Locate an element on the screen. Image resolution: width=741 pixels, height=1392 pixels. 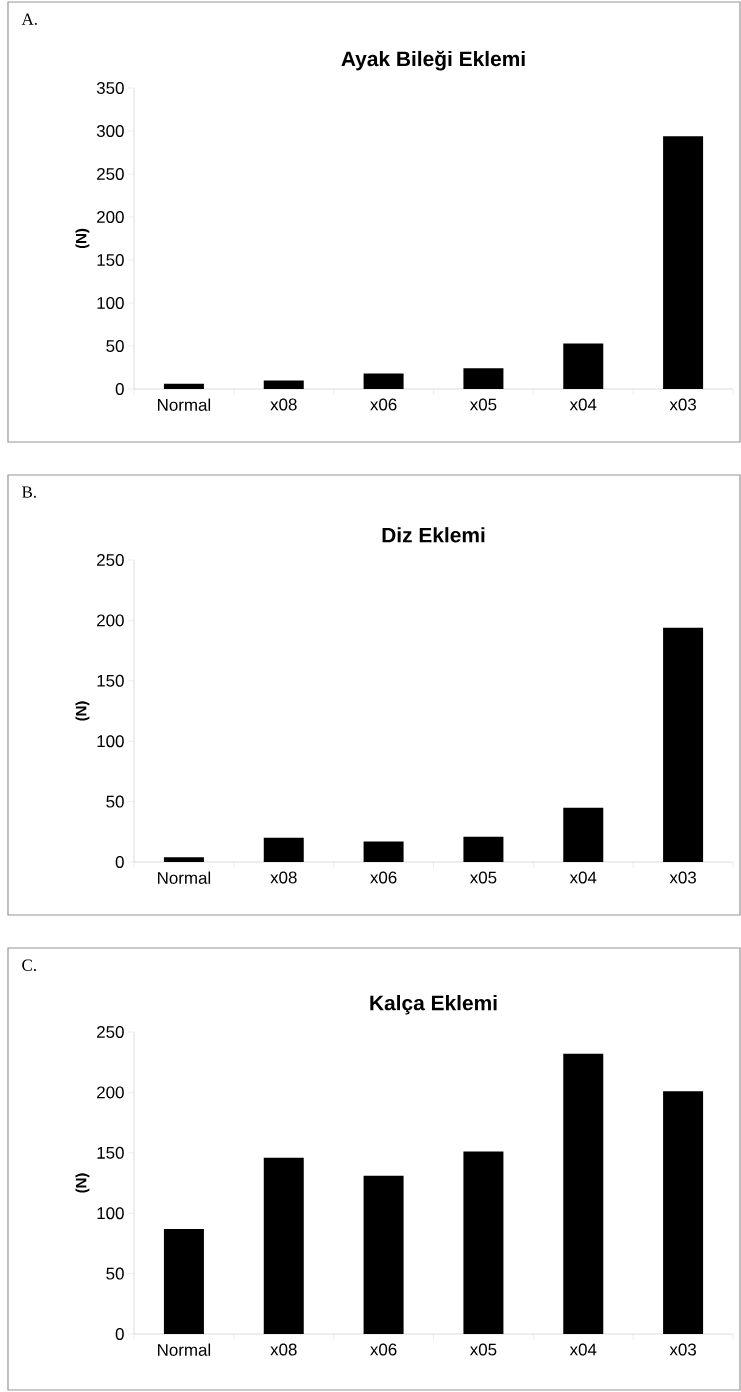
text: B. is located at coordinates (29, 492).